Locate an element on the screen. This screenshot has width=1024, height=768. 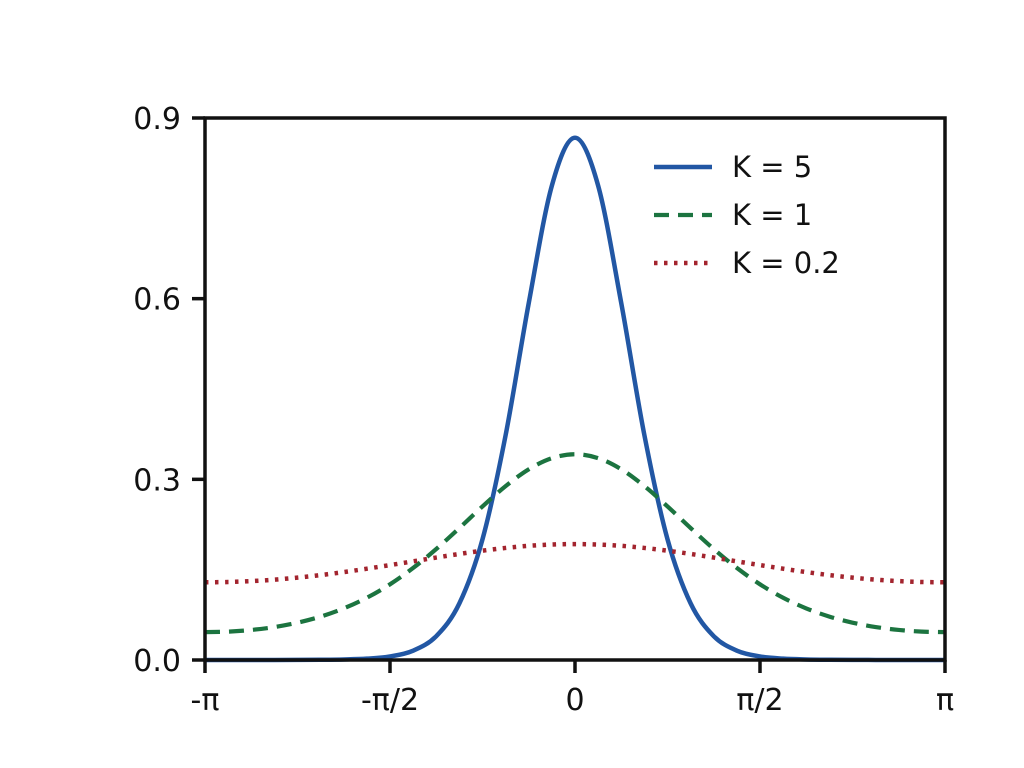
legend-item-1: K = 1 is located at coordinates (746, 214).